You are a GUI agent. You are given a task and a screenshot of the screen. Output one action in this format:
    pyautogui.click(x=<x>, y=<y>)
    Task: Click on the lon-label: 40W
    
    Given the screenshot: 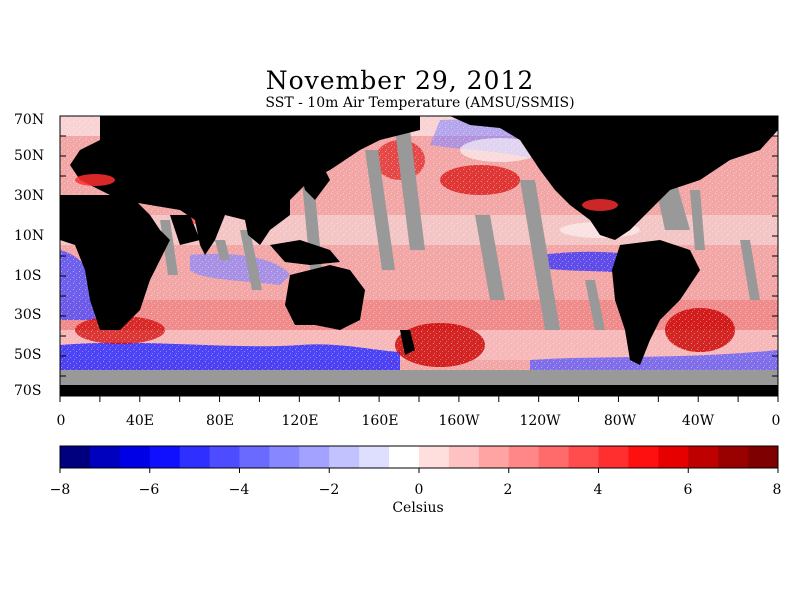 What is the action you would take?
    pyautogui.click(x=698, y=421)
    